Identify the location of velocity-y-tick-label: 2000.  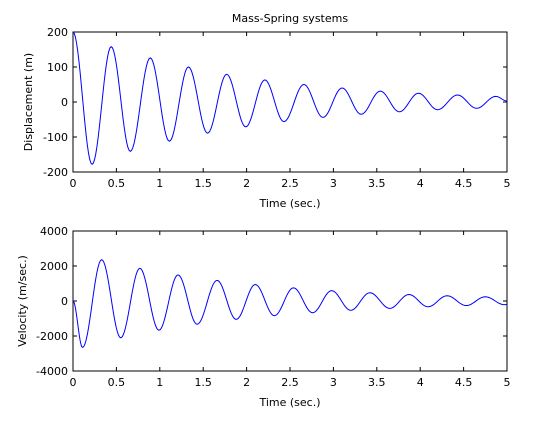
(54, 266).